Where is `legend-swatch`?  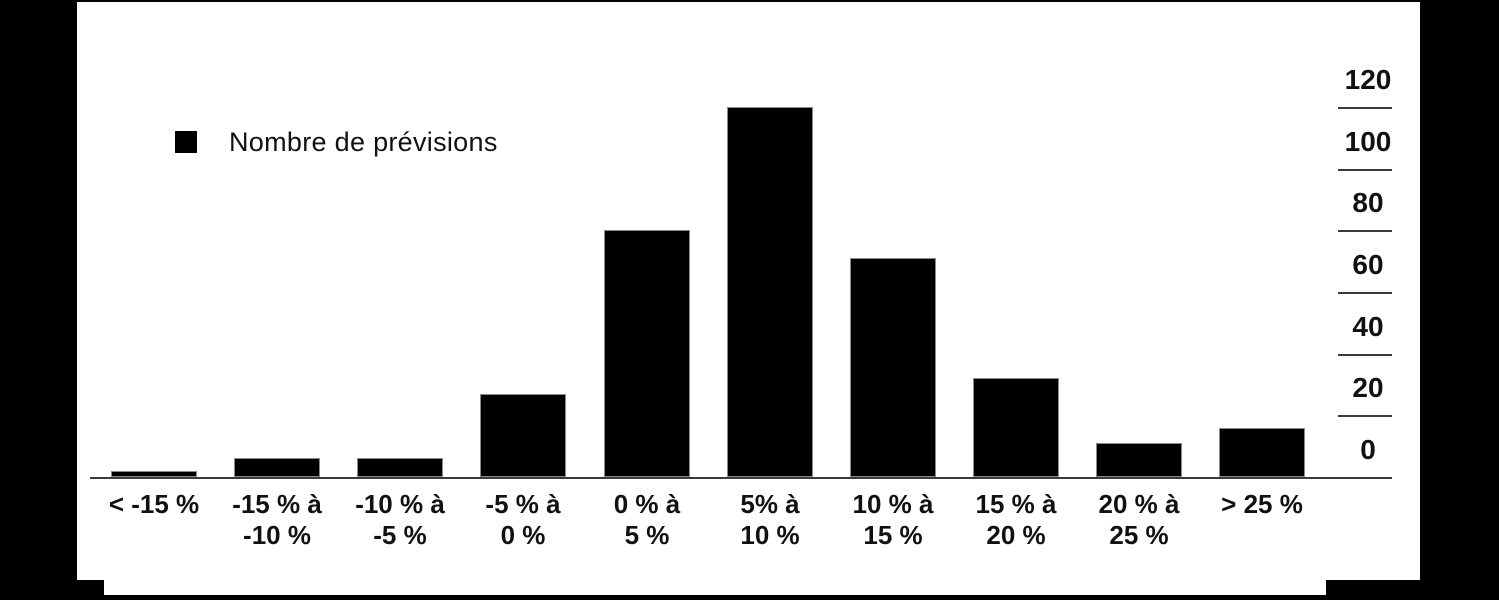 legend-swatch is located at coordinates (186, 142).